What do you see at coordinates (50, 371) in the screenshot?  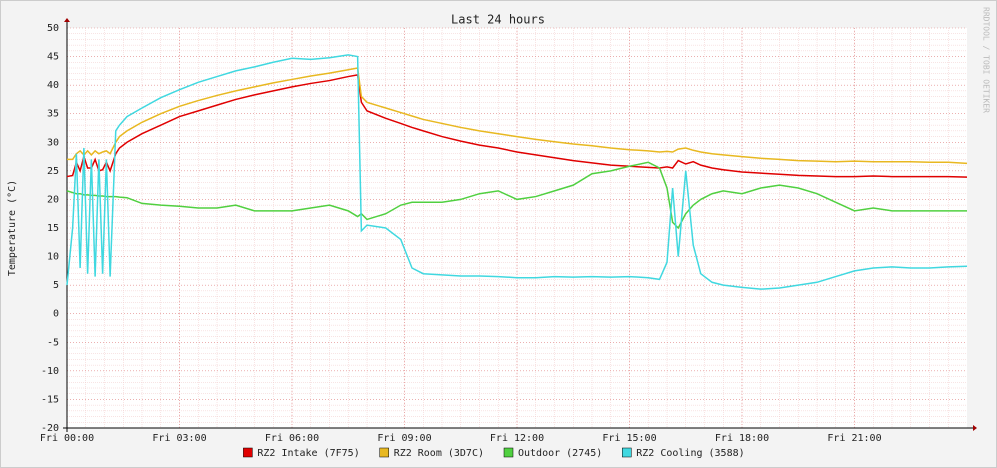 I see `y-tick-label: -10` at bounding box center [50, 371].